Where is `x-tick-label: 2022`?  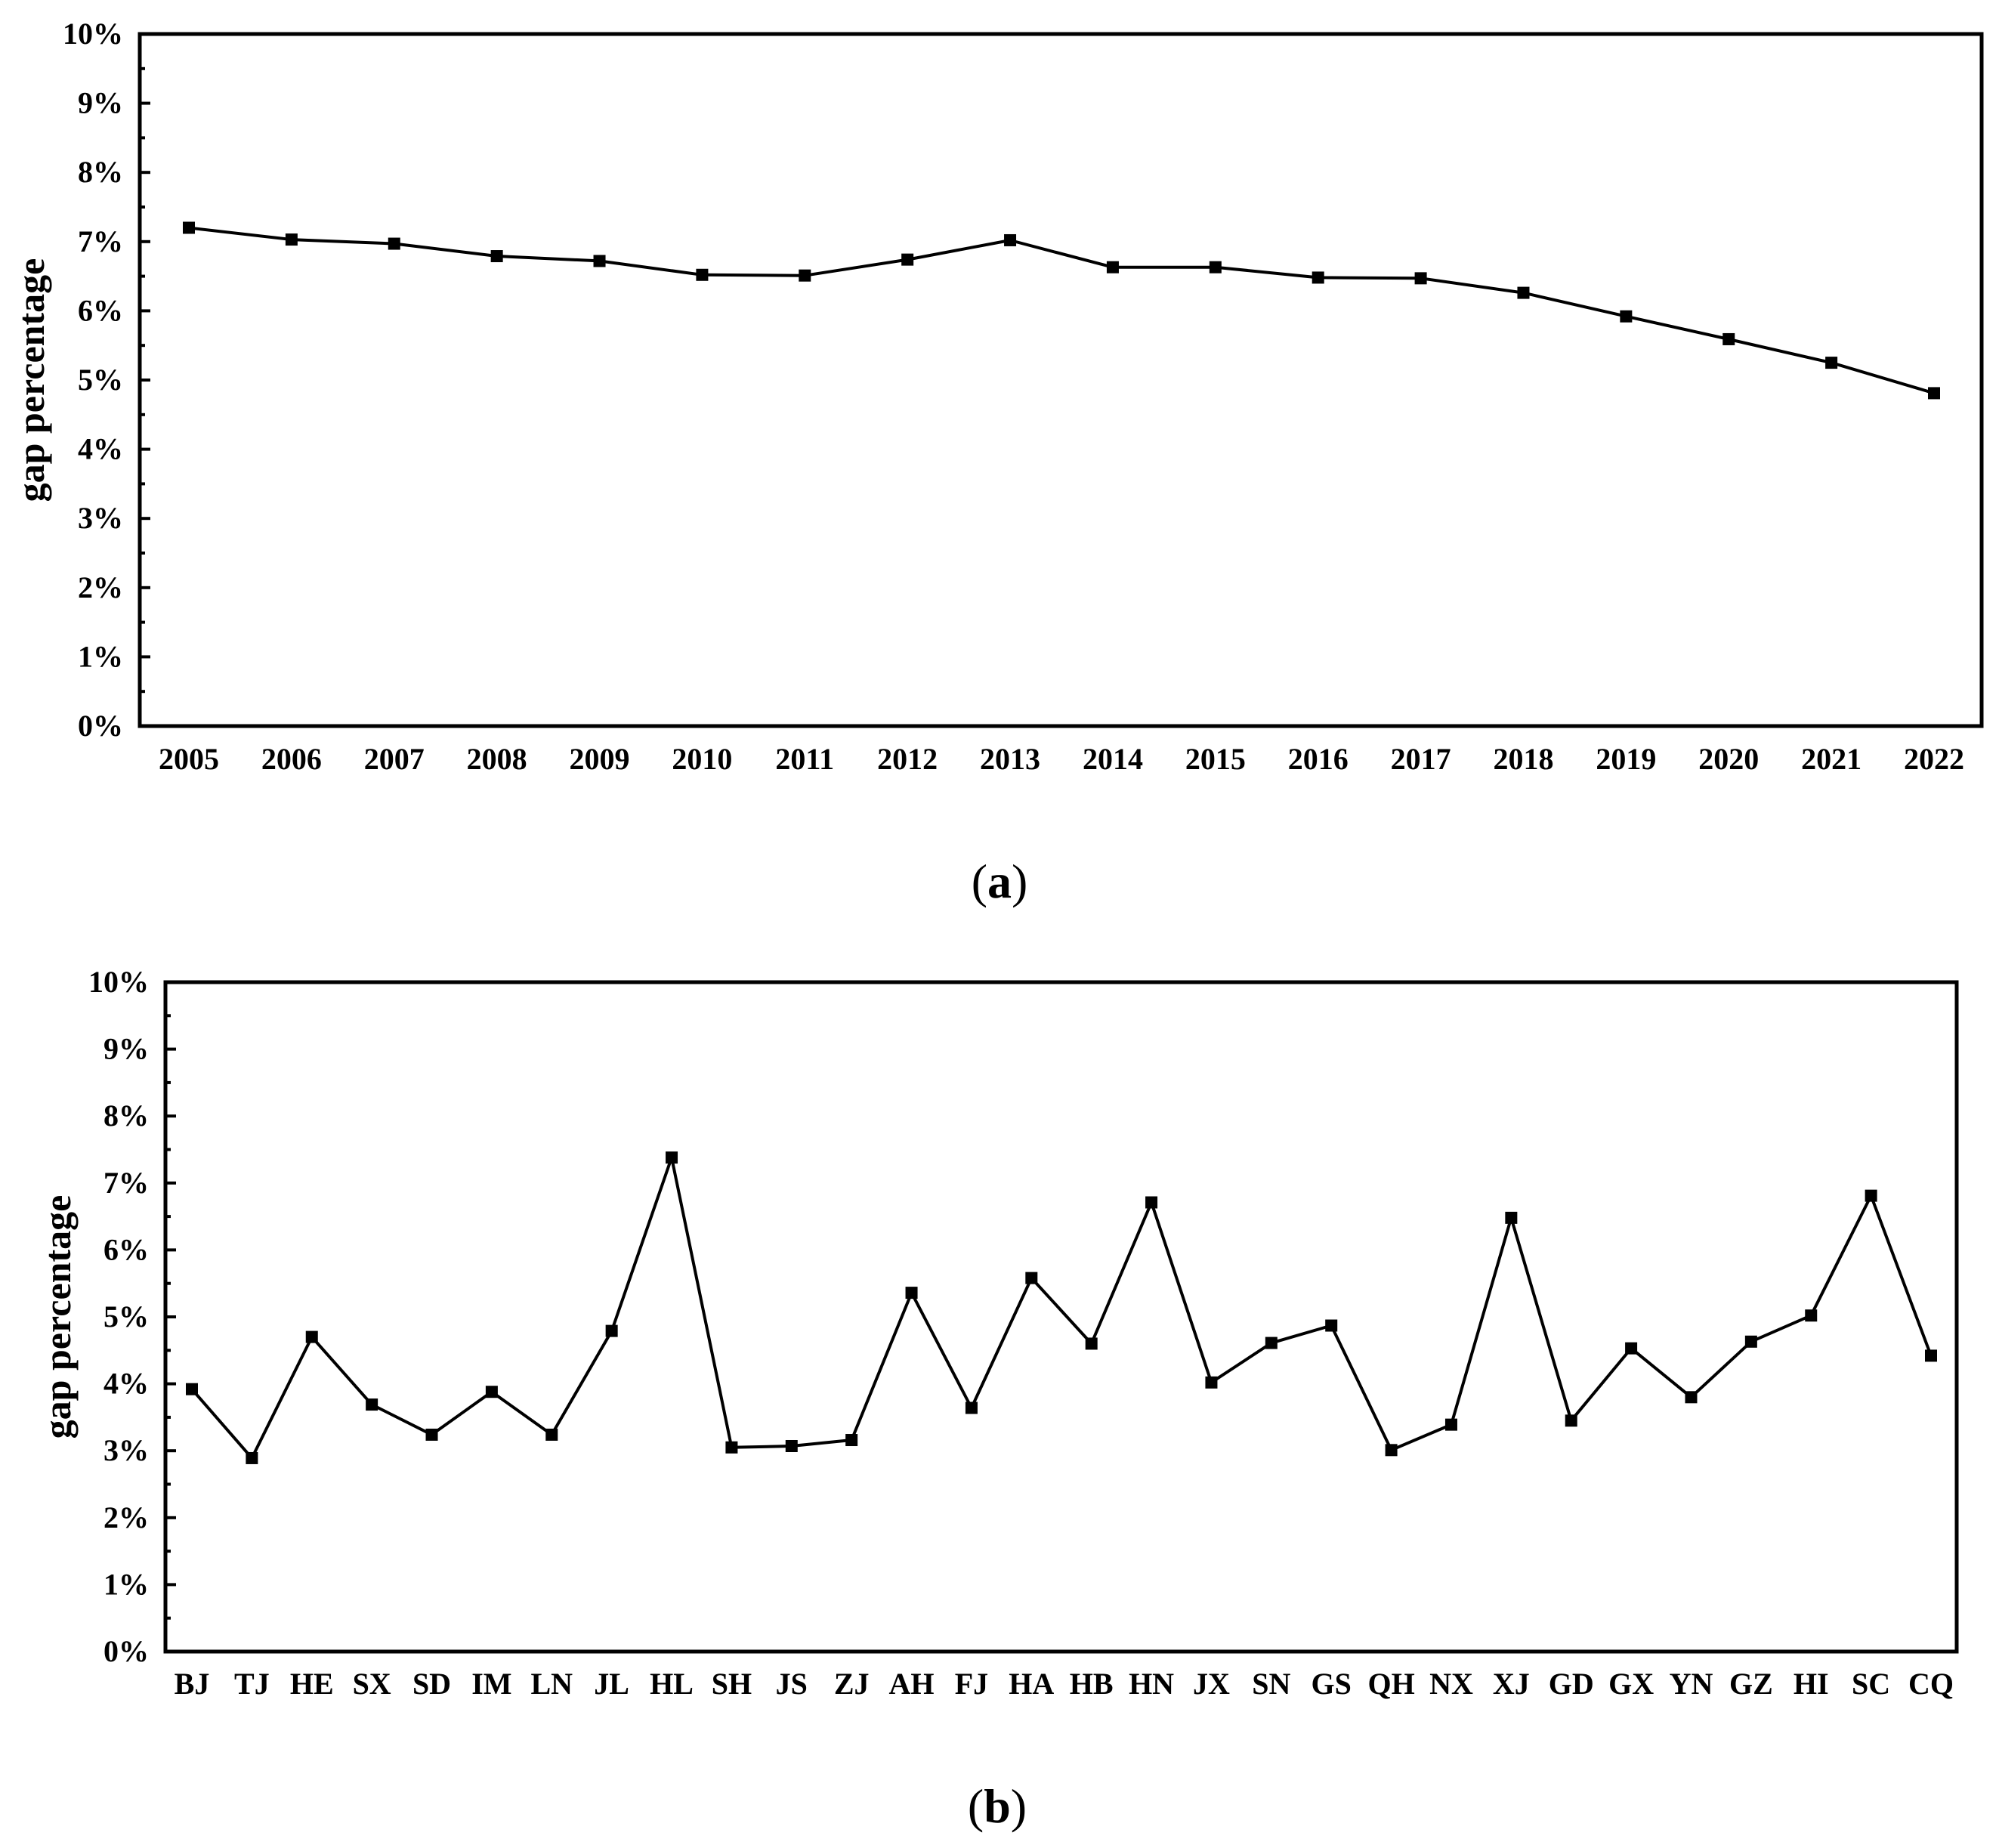 x-tick-label: 2022 is located at coordinates (1934, 759).